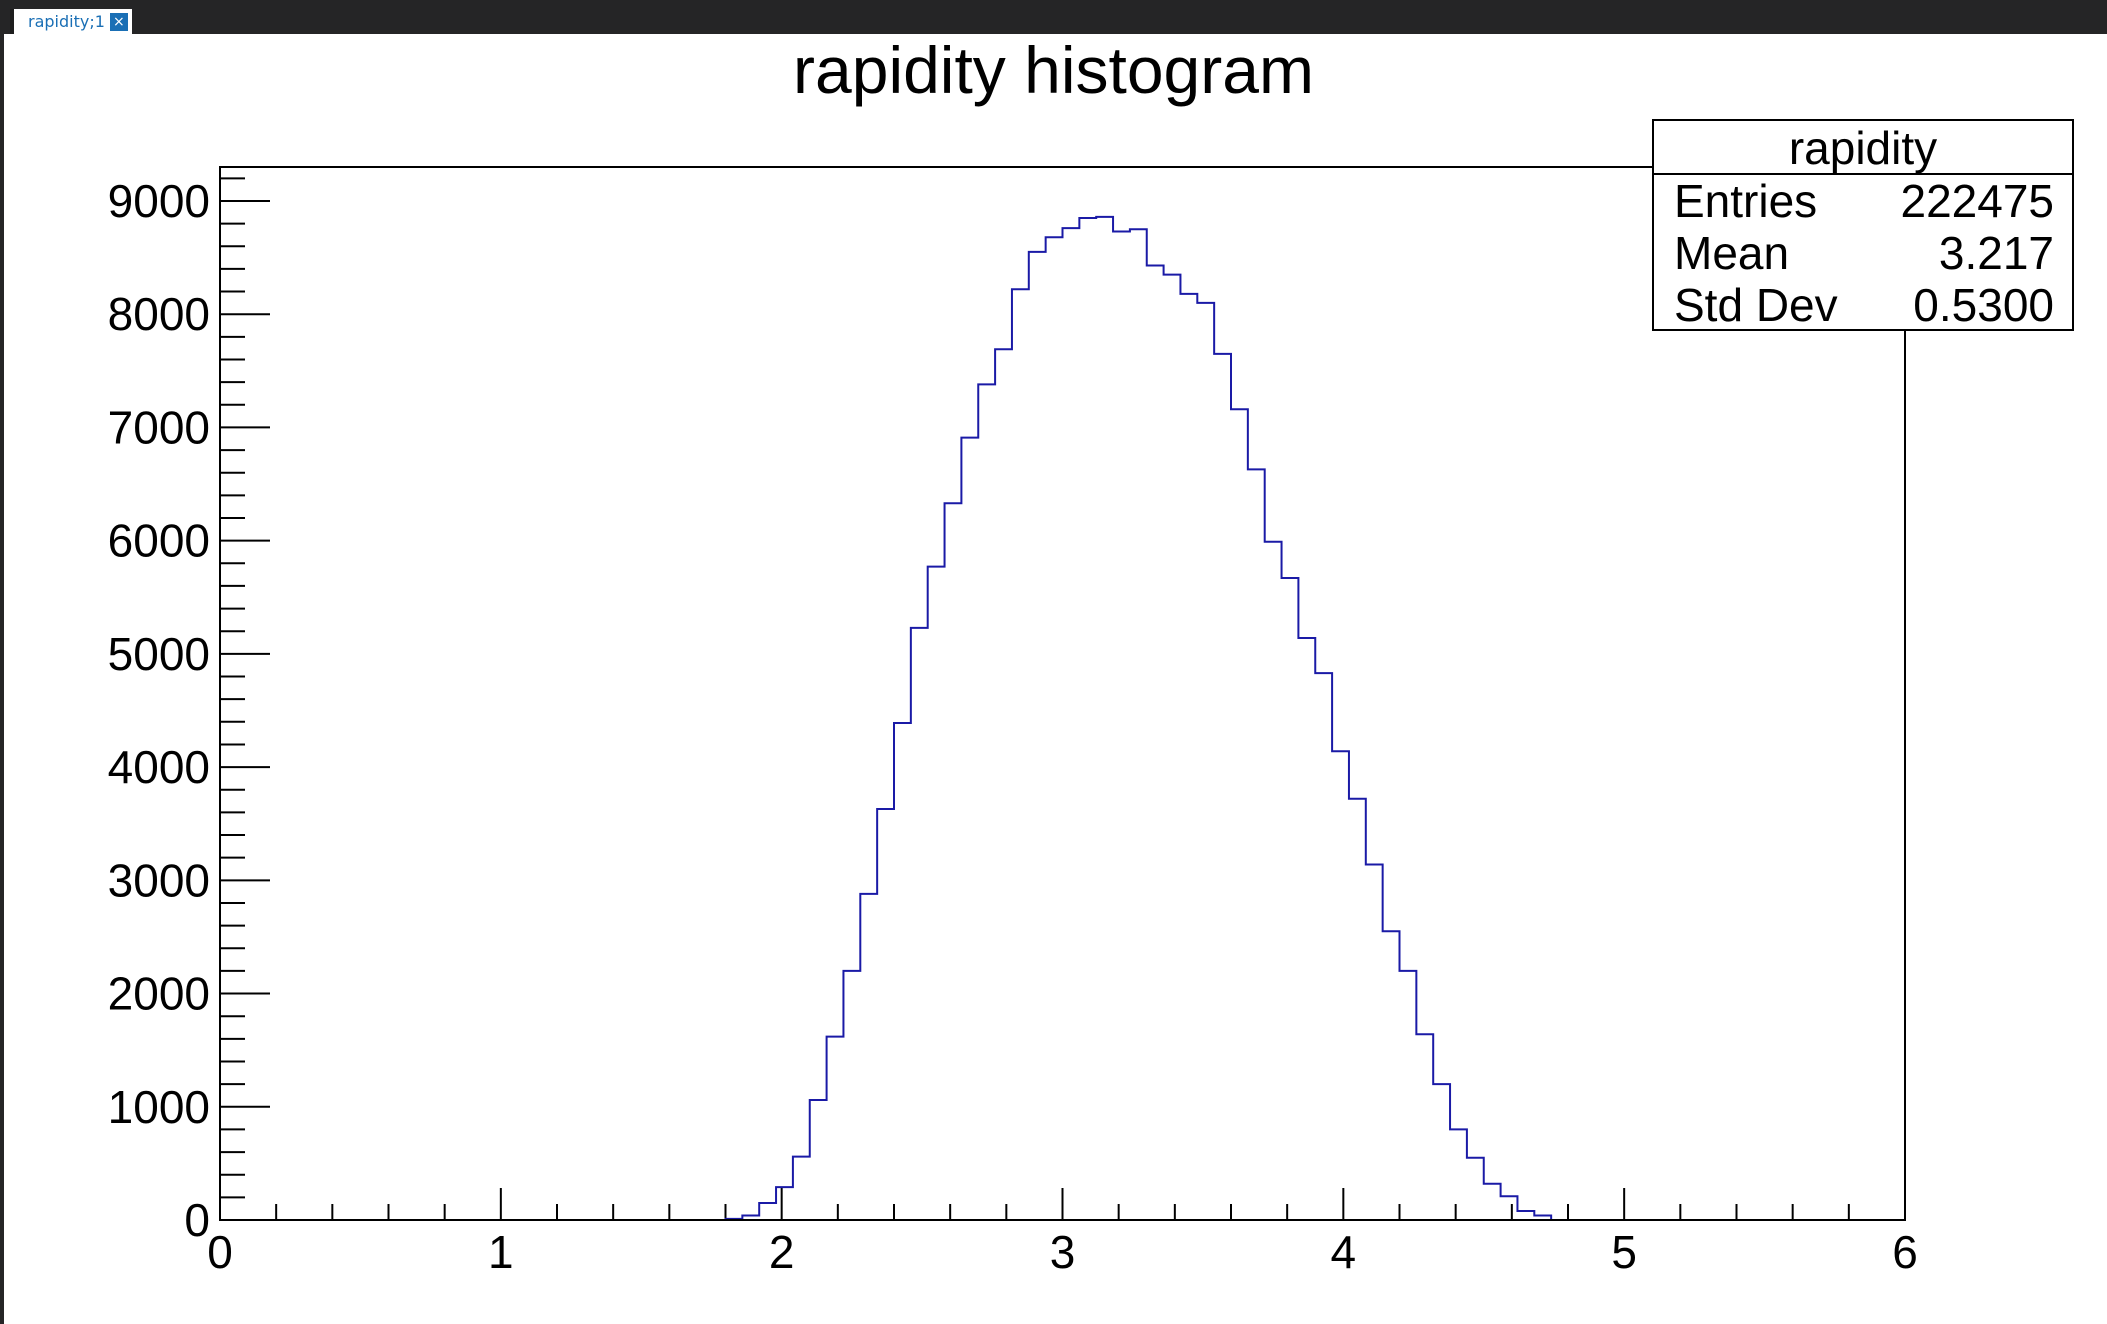  I want to click on y-tick-label: 7000, so click(159, 427).